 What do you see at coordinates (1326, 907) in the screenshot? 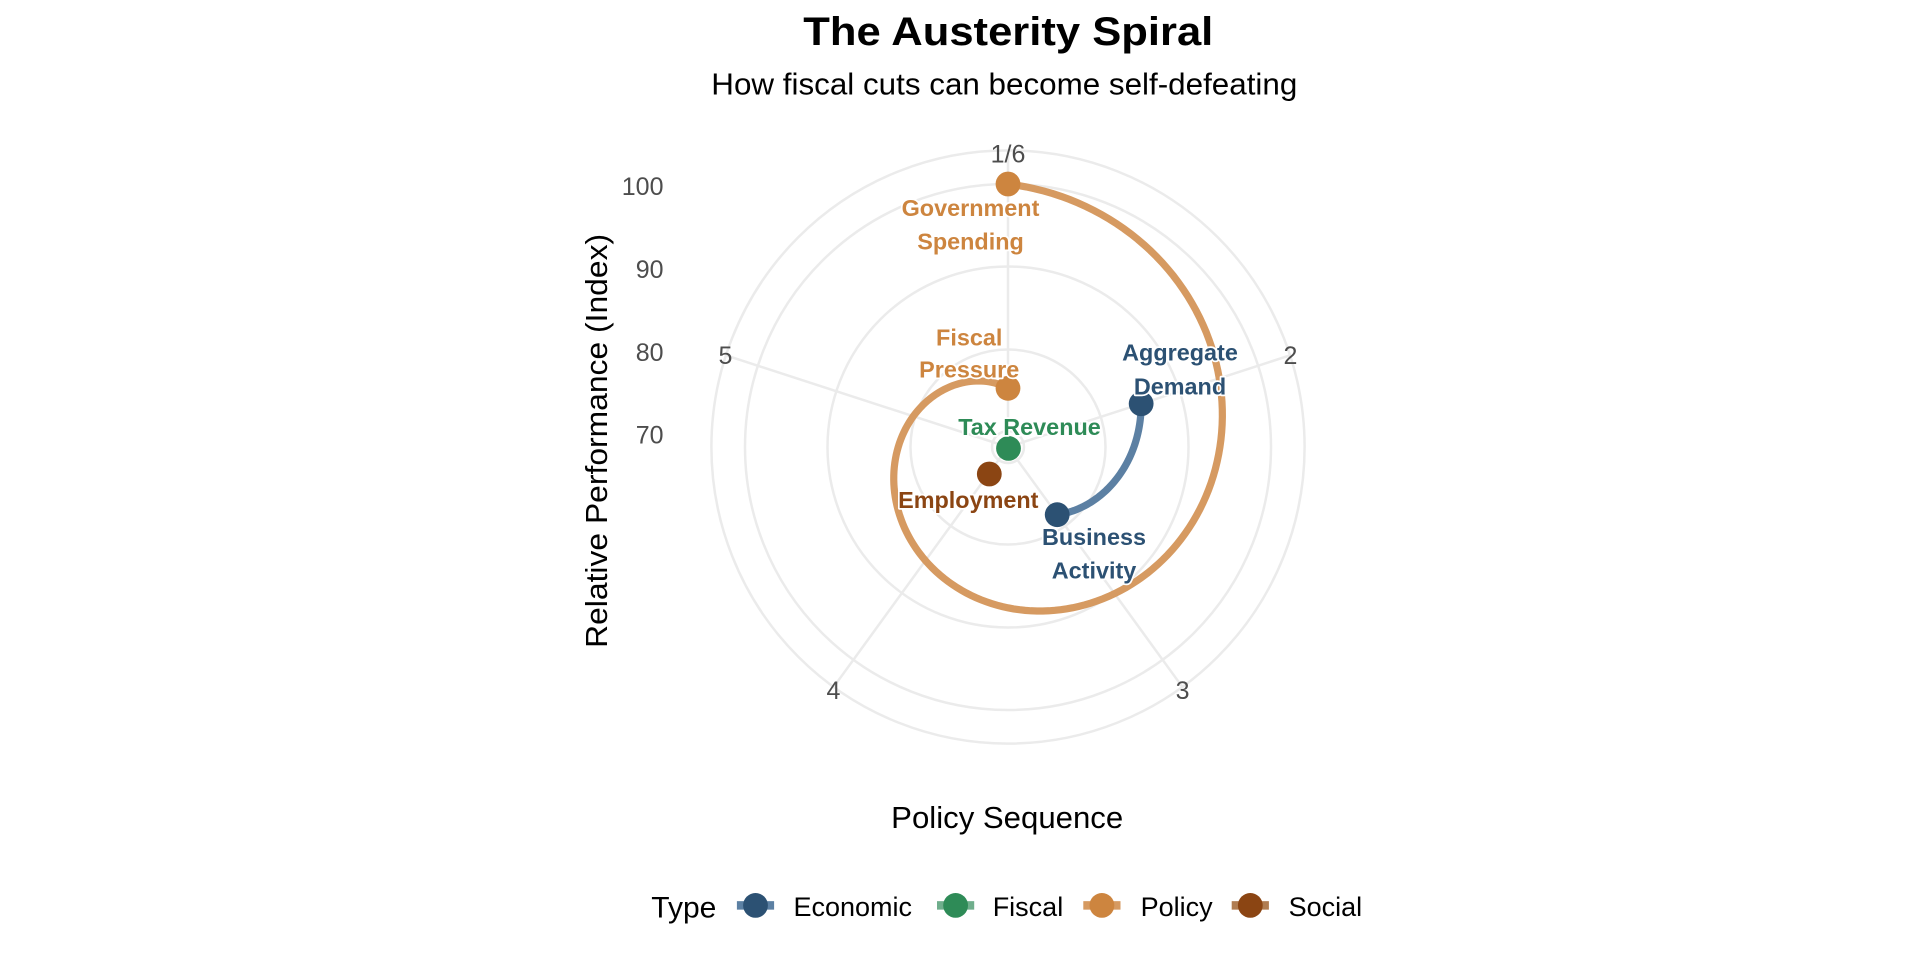
I see `svg-text: Social` at bounding box center [1326, 907].